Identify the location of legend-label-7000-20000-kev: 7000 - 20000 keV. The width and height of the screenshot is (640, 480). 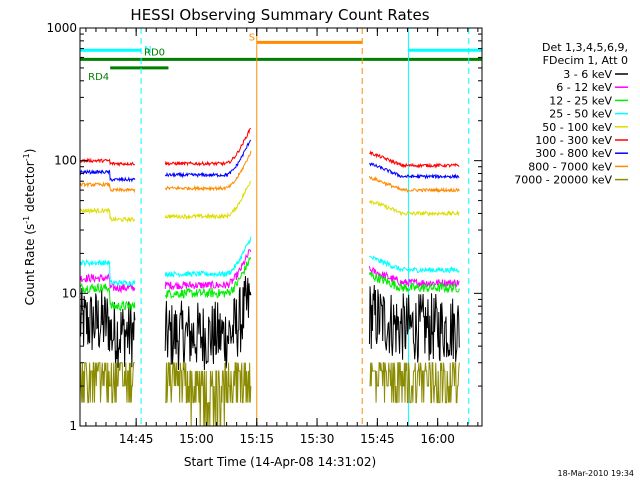
(563, 180).